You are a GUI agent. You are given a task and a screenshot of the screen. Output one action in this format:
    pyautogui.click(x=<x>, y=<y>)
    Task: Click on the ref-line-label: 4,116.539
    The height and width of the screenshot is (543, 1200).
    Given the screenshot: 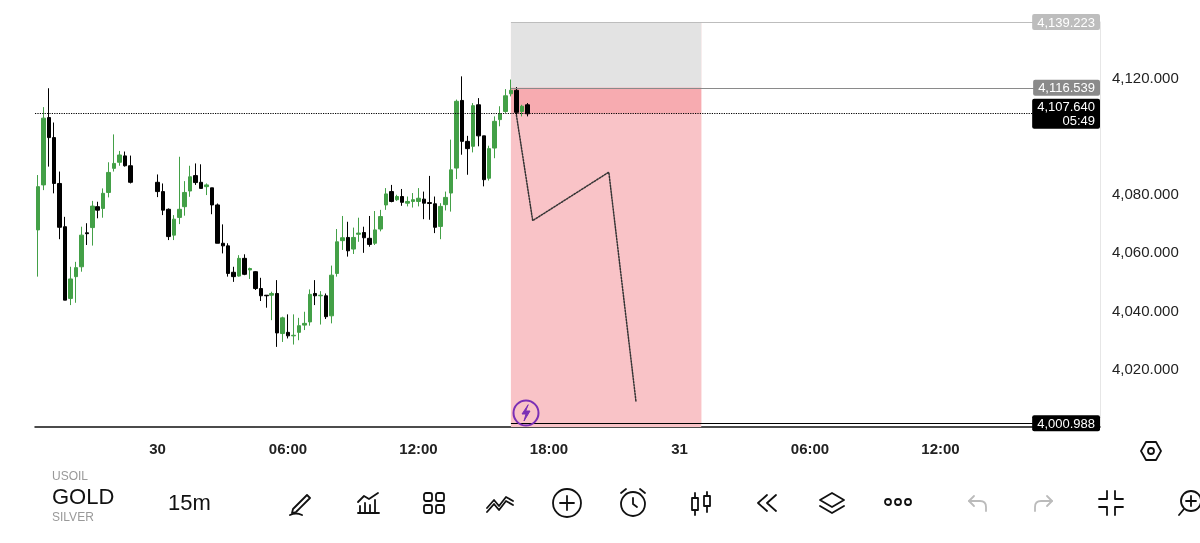 What is the action you would take?
    pyautogui.click(x=1066, y=88)
    